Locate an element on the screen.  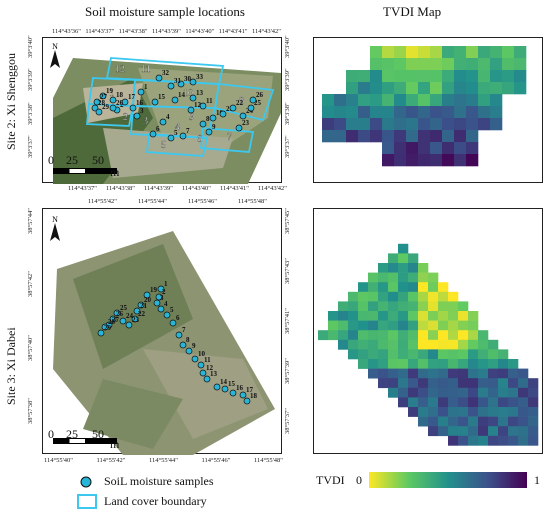
sample-label: 29 is located at coordinates (108, 328).